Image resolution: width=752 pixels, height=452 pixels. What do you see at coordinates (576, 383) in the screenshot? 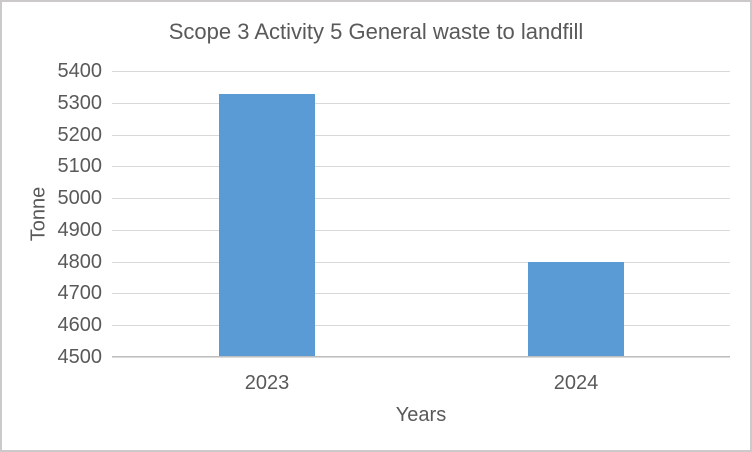
I see `x-tick-label: 2024` at bounding box center [576, 383].